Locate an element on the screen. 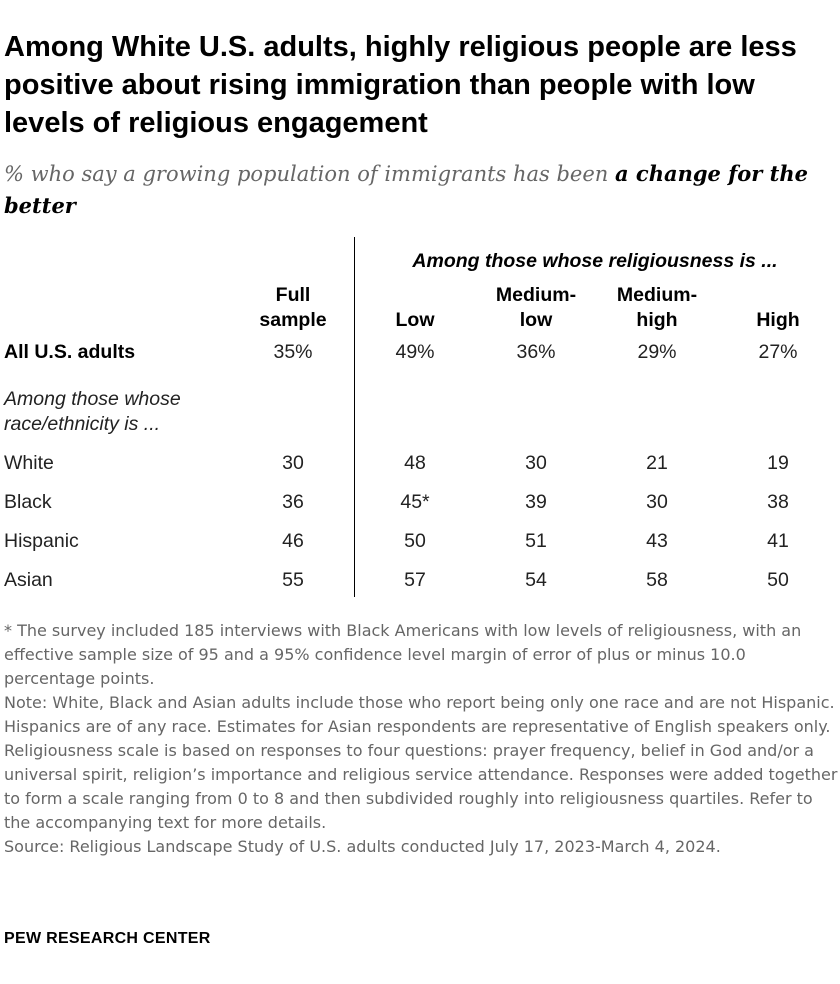 The width and height of the screenshot is (840, 984). table-cell: 36 is located at coordinates (293, 502).